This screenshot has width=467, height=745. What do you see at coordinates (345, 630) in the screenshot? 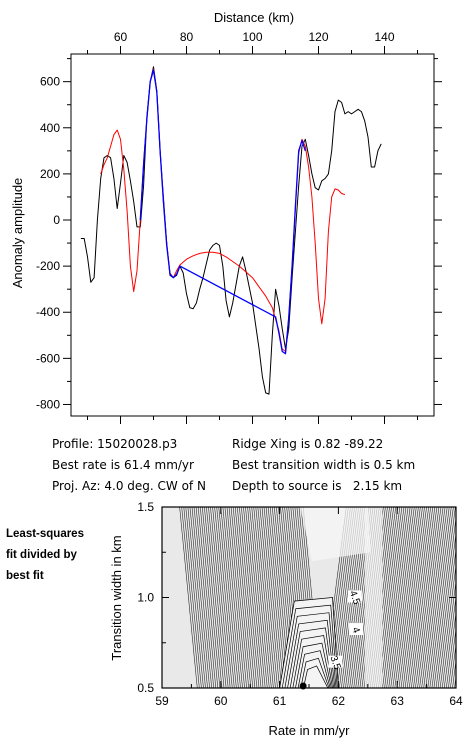
I see `contour-labels: 4.5 4 3.5` at bounding box center [345, 630].